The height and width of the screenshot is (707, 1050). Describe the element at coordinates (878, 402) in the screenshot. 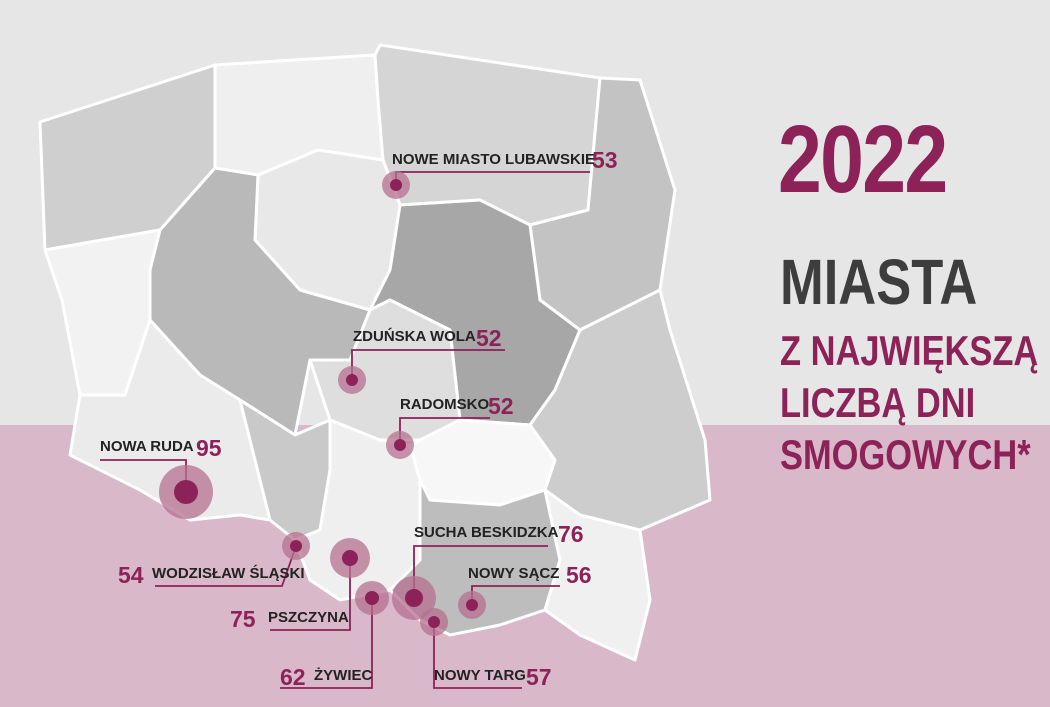

I see `heading-subtitle-line-2: LICZBĄ DNI` at that location.